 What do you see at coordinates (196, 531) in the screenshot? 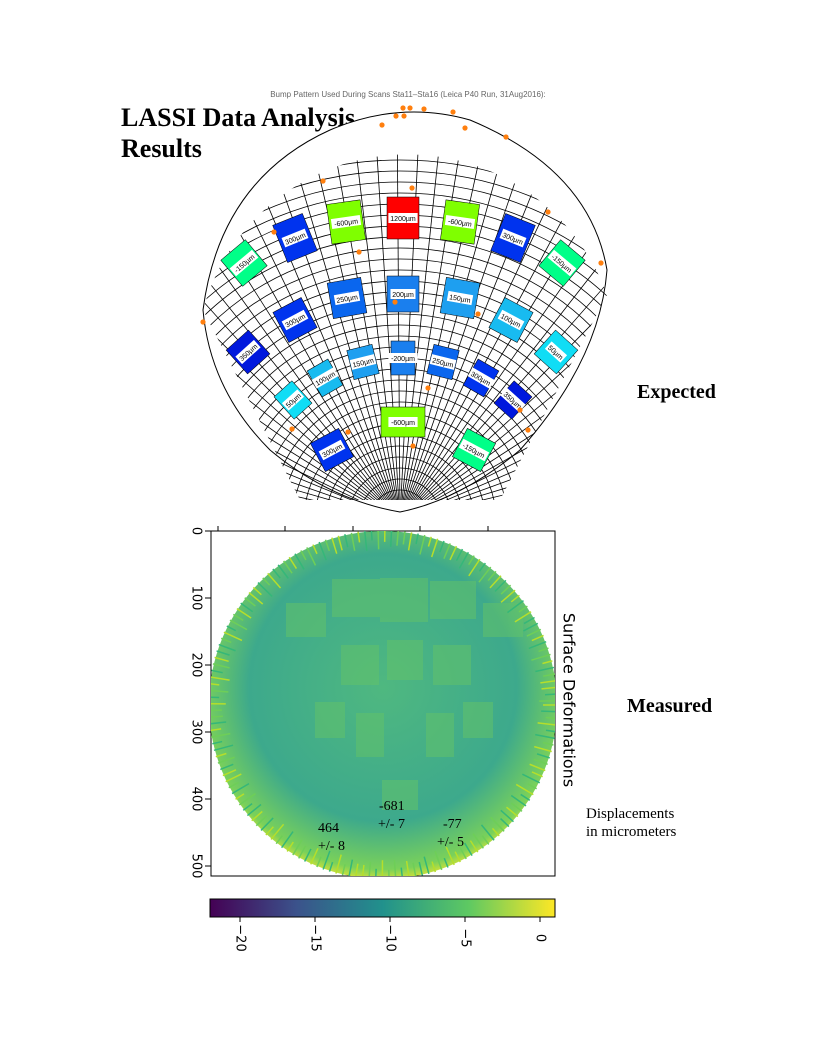
I see `y-tick-label: 0` at bounding box center [196, 531].